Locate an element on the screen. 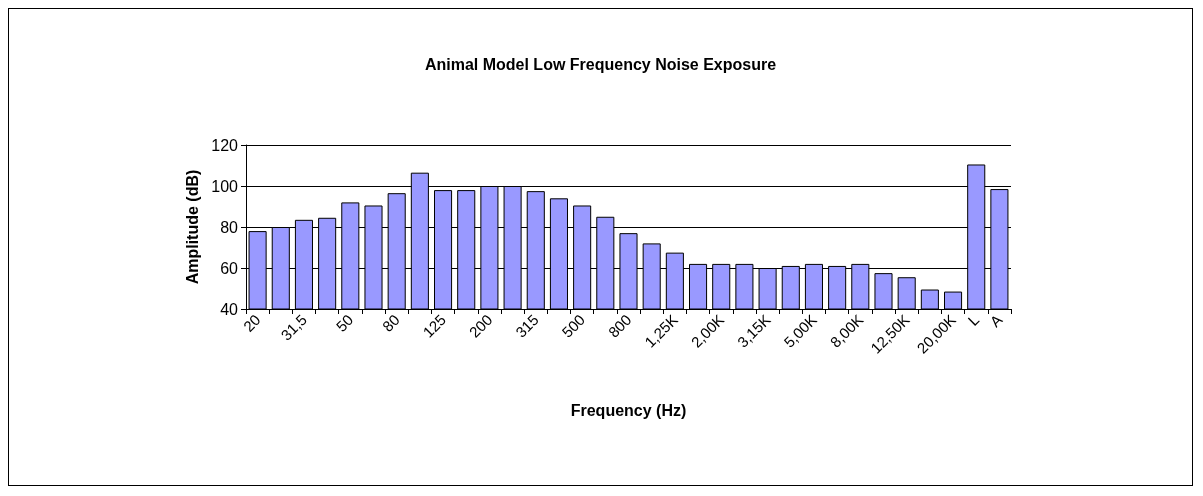 Image resolution: width=1203 pixels, height=496 pixels. chart-title: Animal Model Low Frequency Noise Exposure is located at coordinates (600, 64).